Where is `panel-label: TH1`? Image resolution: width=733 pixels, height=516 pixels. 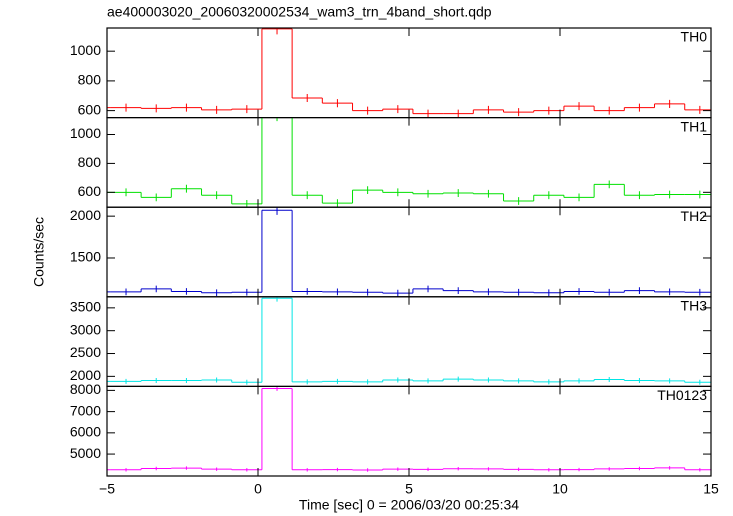
panel-label: TH1 is located at coordinates (694, 126).